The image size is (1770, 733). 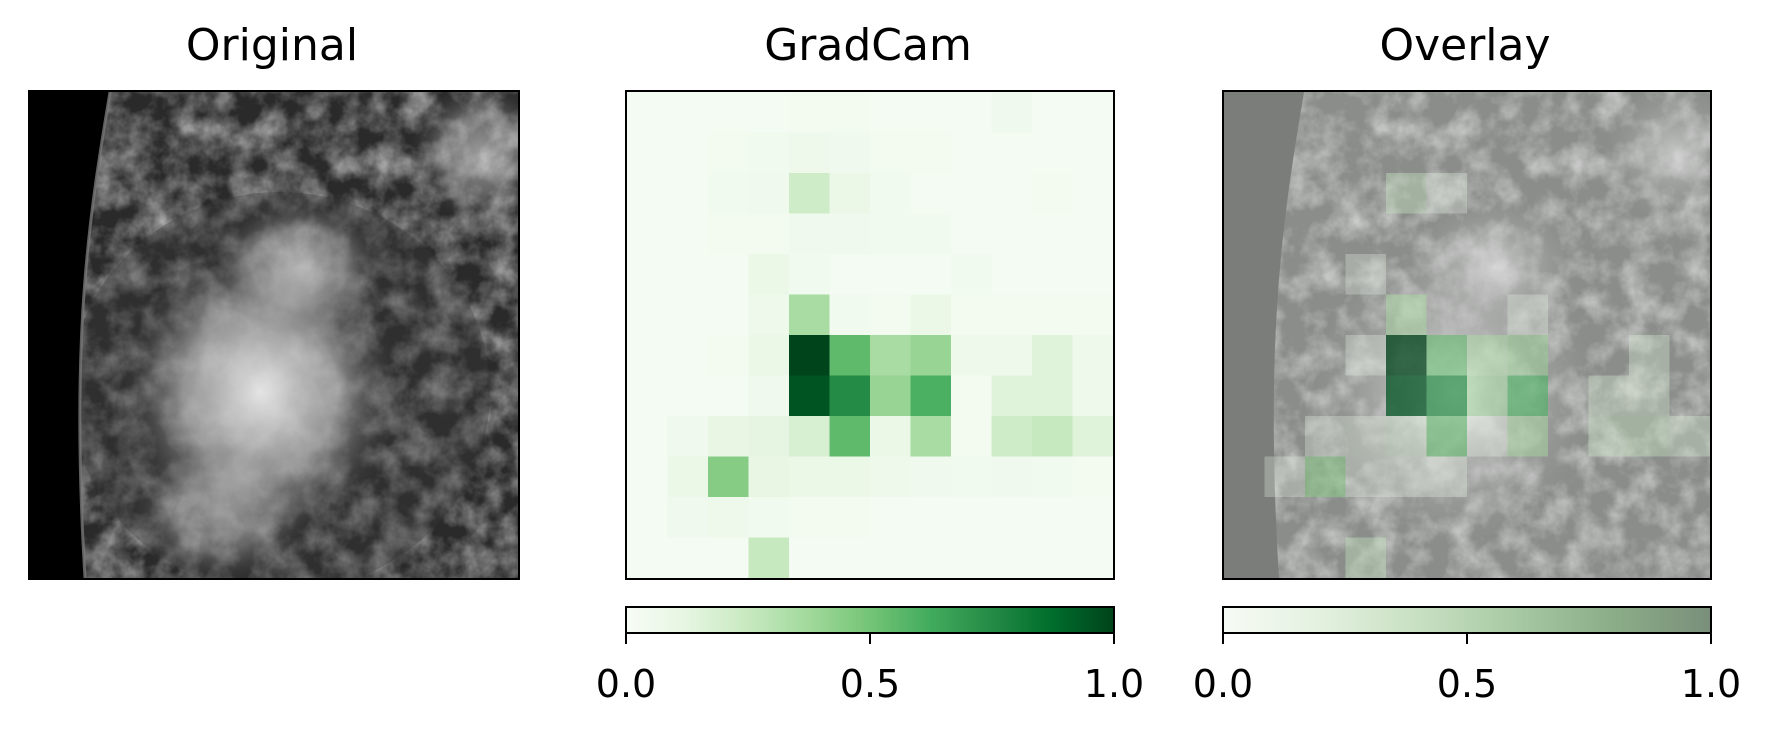 I want to click on gradcam-ticklabel-1: 1.0, so click(x=1114, y=684).